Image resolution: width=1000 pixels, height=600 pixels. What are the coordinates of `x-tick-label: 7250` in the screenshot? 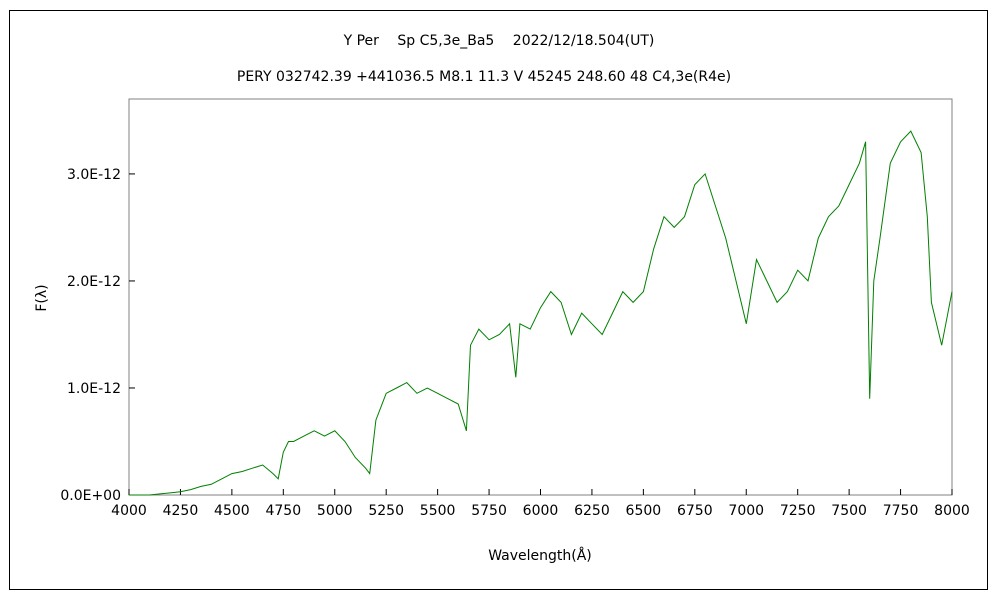 It's located at (798, 511).